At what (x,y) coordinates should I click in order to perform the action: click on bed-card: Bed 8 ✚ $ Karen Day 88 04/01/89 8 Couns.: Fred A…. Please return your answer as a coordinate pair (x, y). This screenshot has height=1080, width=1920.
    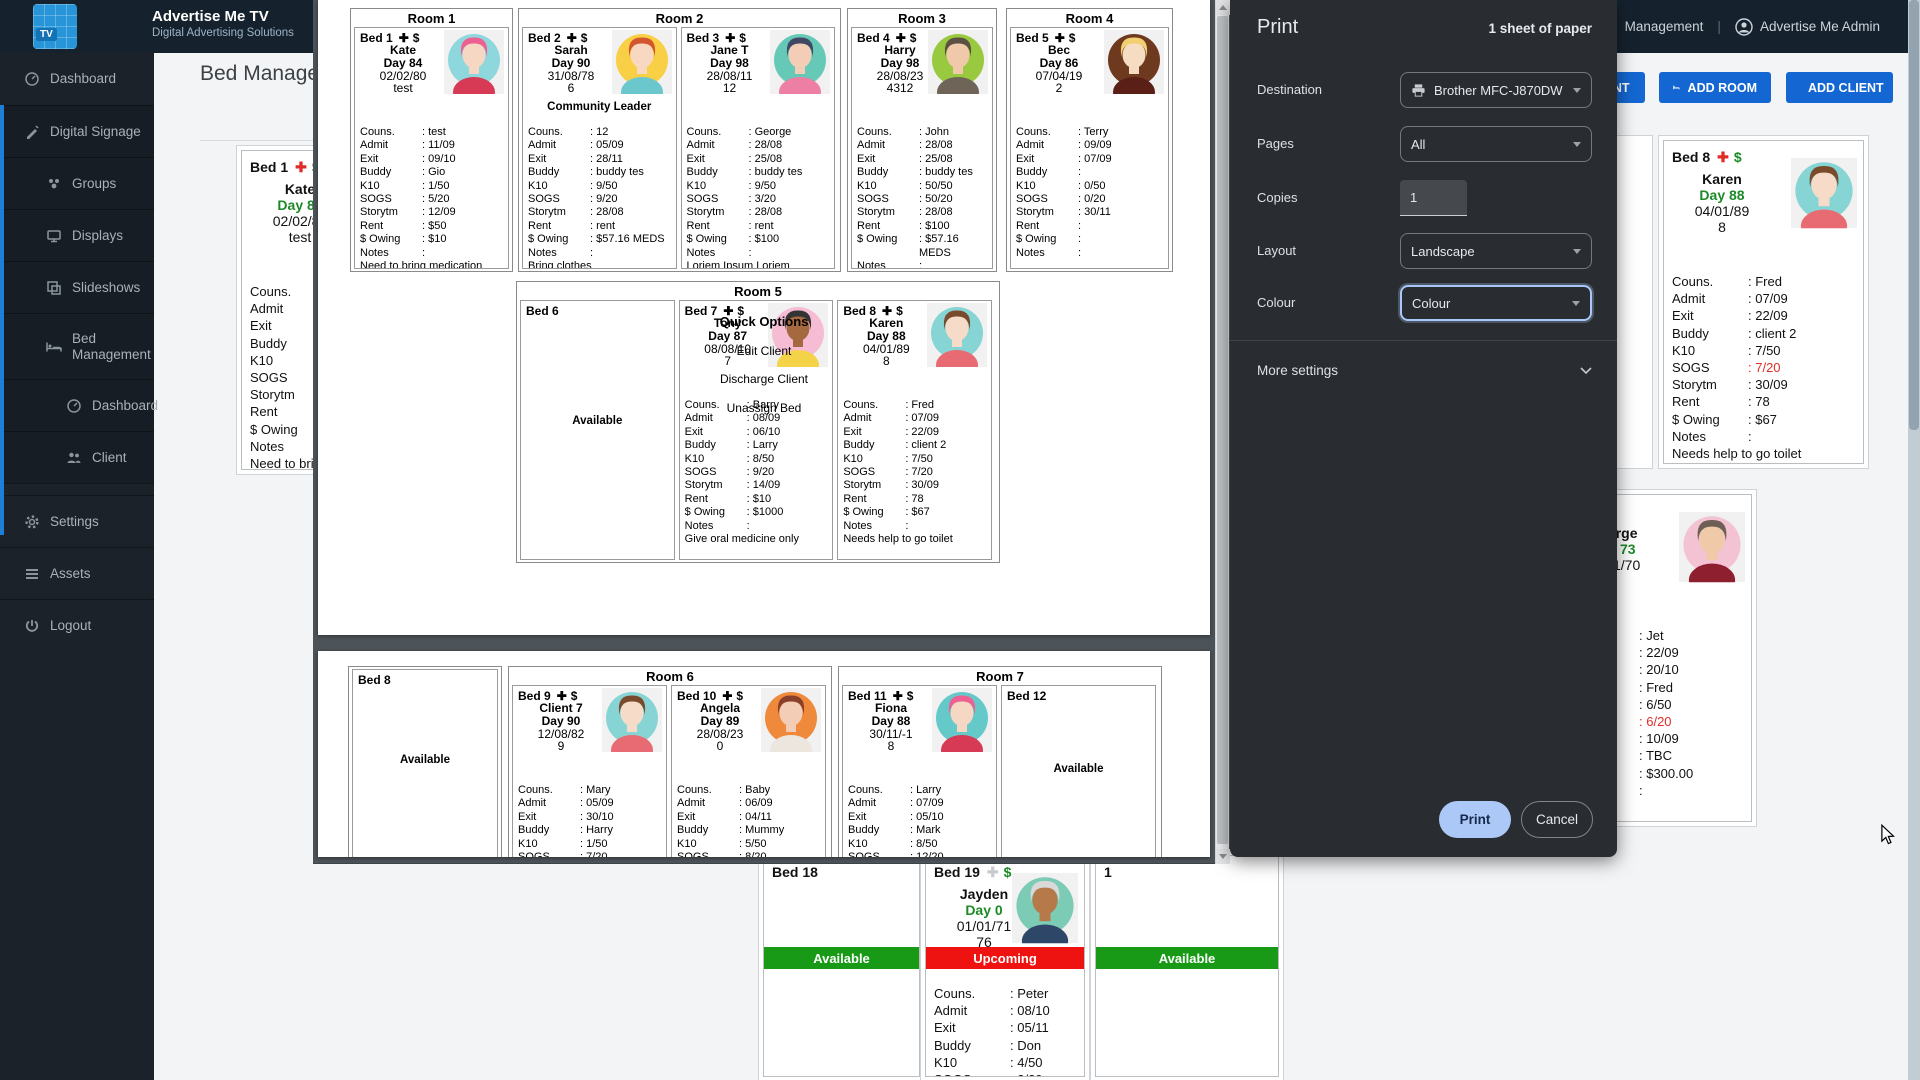
    Looking at the image, I should click on (1763, 302).